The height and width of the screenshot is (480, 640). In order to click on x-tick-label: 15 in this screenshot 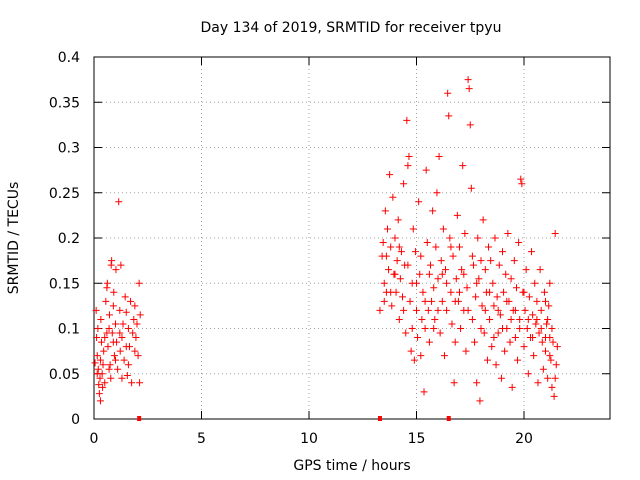, I will do `click(417, 439)`.